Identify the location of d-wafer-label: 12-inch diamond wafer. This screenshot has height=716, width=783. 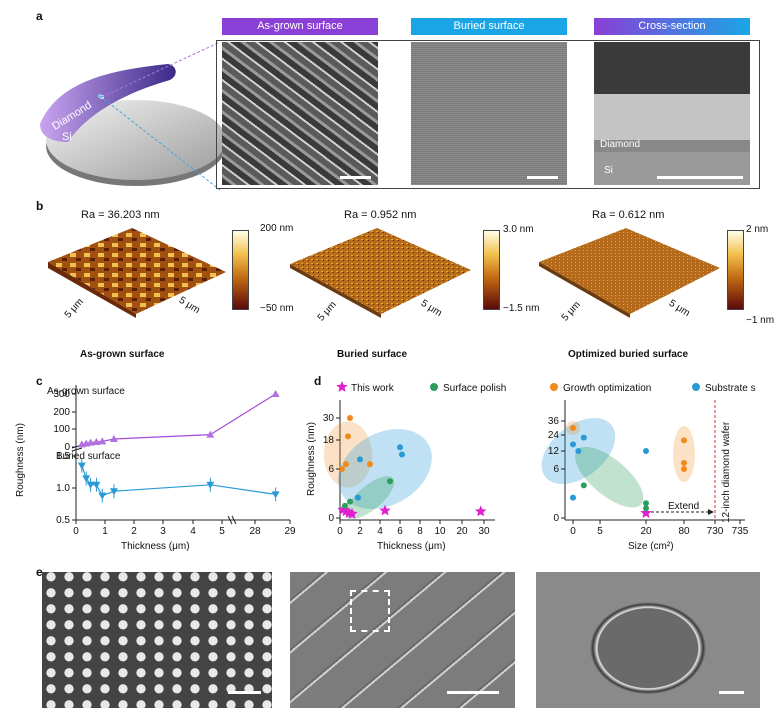
(726, 472).